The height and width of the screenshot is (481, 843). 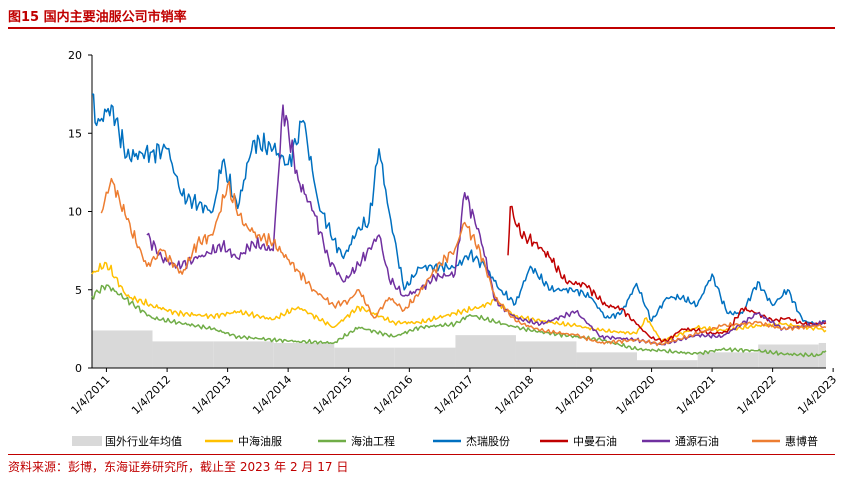 I want to click on x-tick-label-5: 1/4/2016, so click(x=393, y=395).